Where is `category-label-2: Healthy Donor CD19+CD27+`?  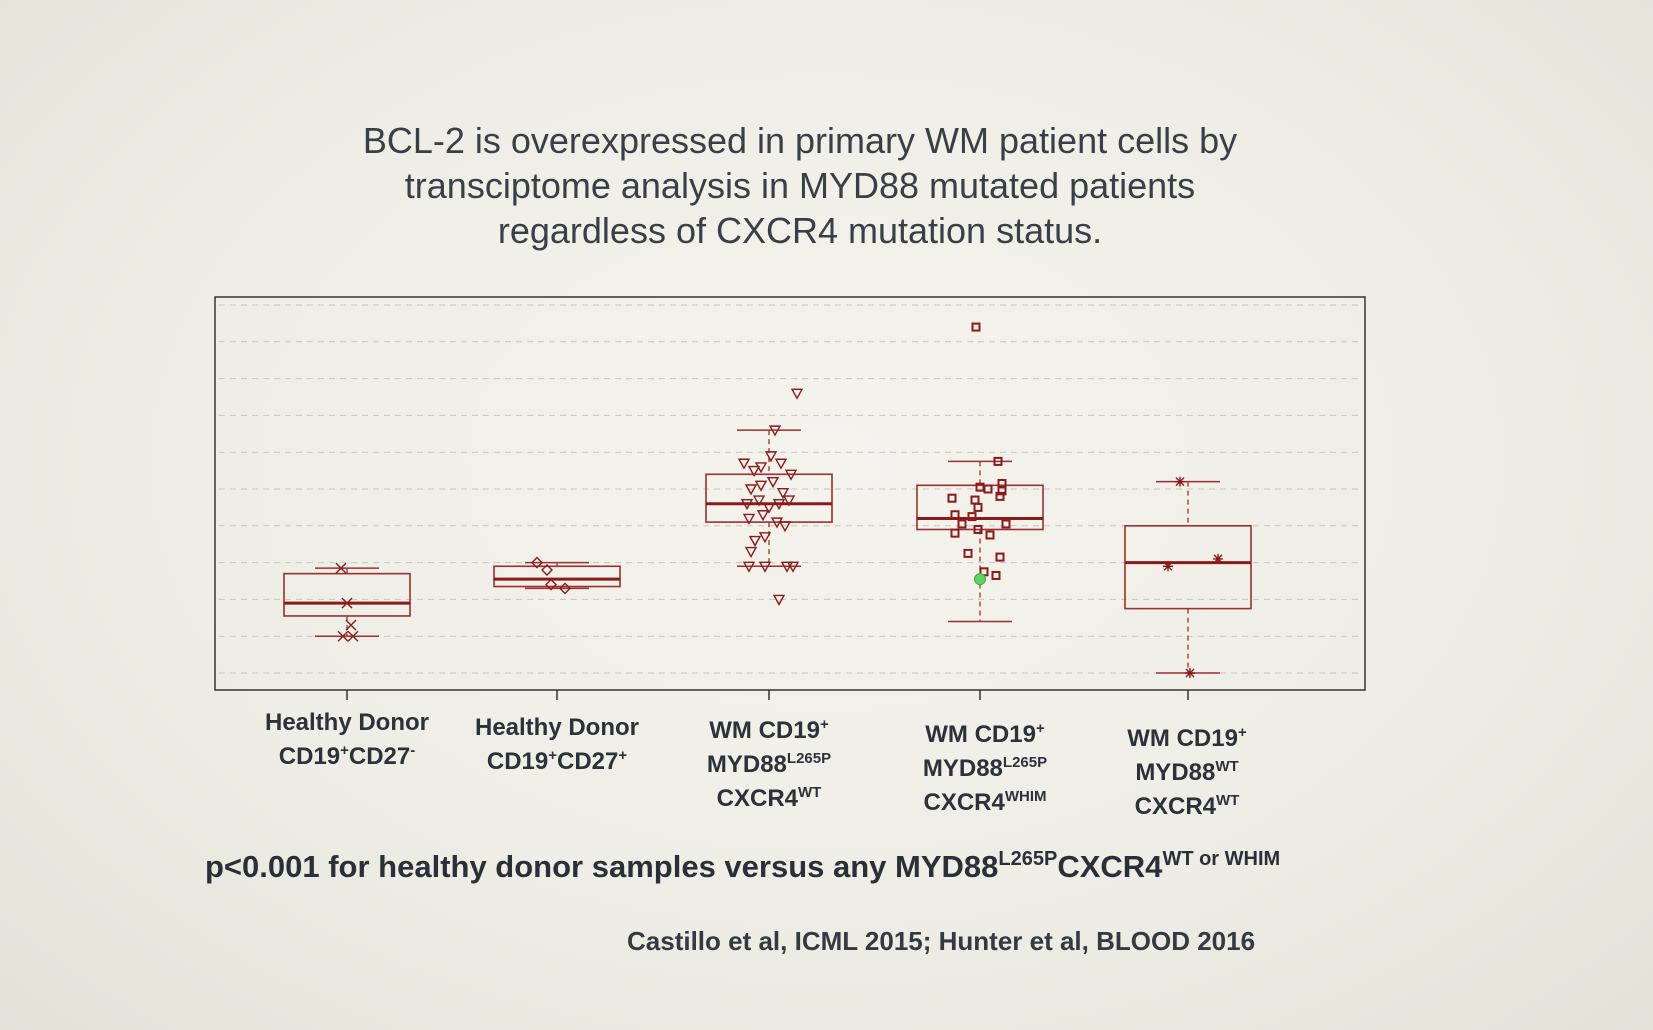
category-label-2: Healthy Donor CD19+CD27+ is located at coordinates (557, 745).